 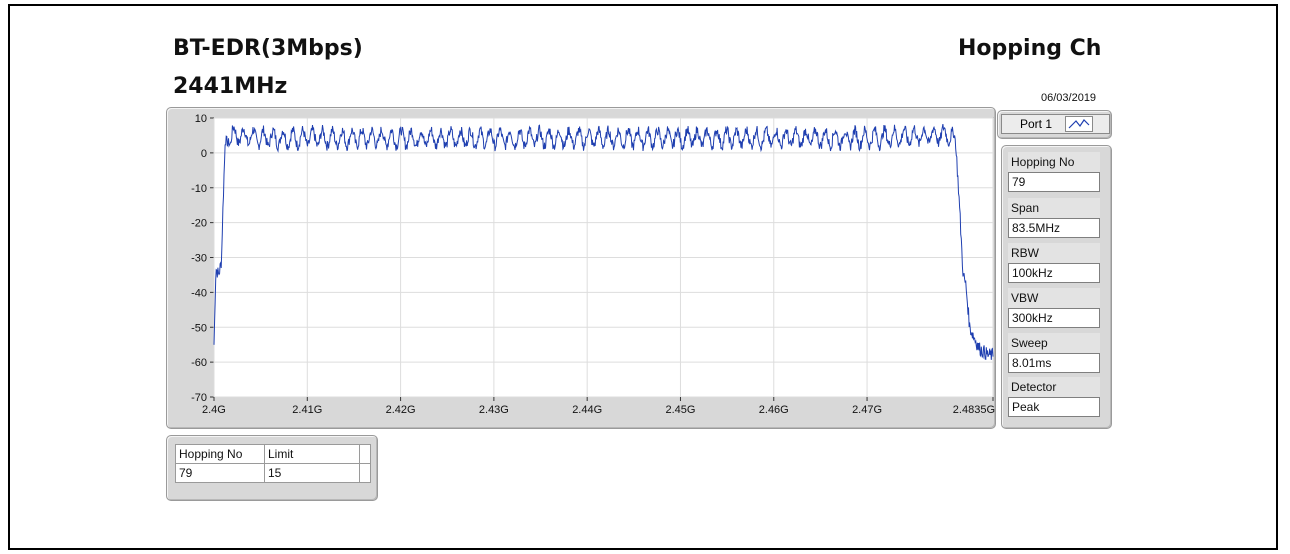 What do you see at coordinates (199, 398) in the screenshot?
I see `y-tick-label: -70` at bounding box center [199, 398].